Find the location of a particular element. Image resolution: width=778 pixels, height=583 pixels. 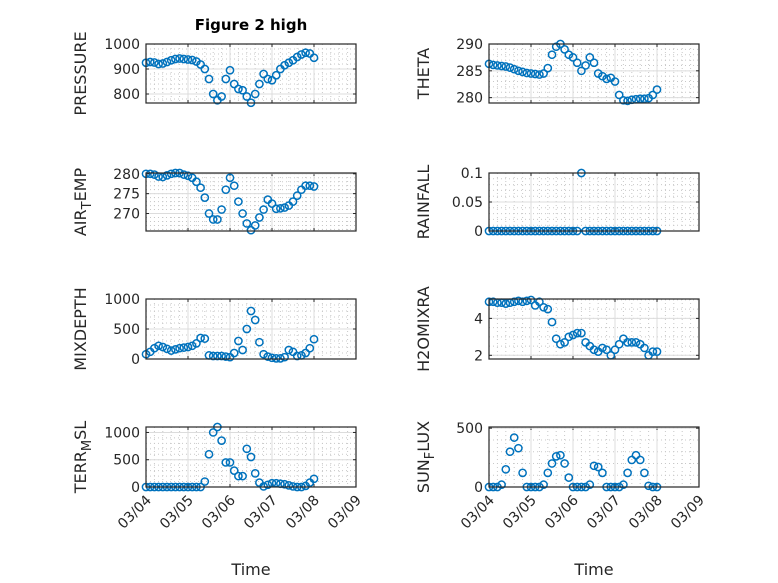

y-label-part: H2OMIXRA is located at coordinates (423, 329).